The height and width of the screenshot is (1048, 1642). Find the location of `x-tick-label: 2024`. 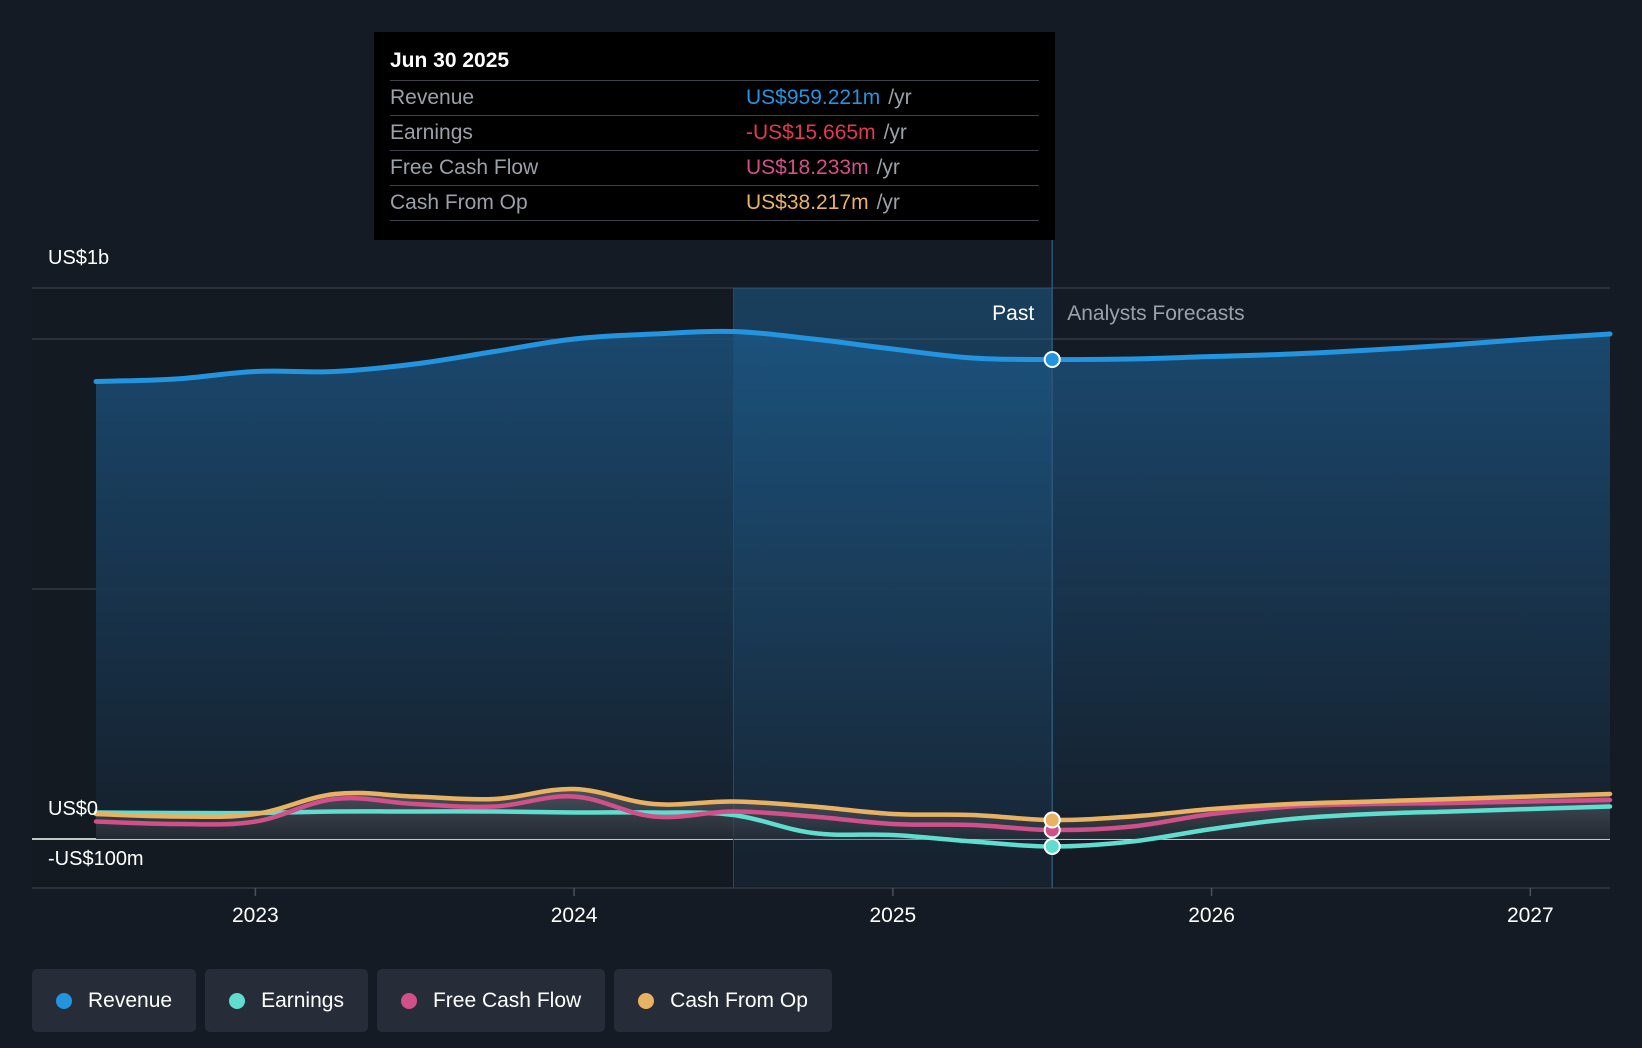

x-tick-label: 2024 is located at coordinates (574, 915).